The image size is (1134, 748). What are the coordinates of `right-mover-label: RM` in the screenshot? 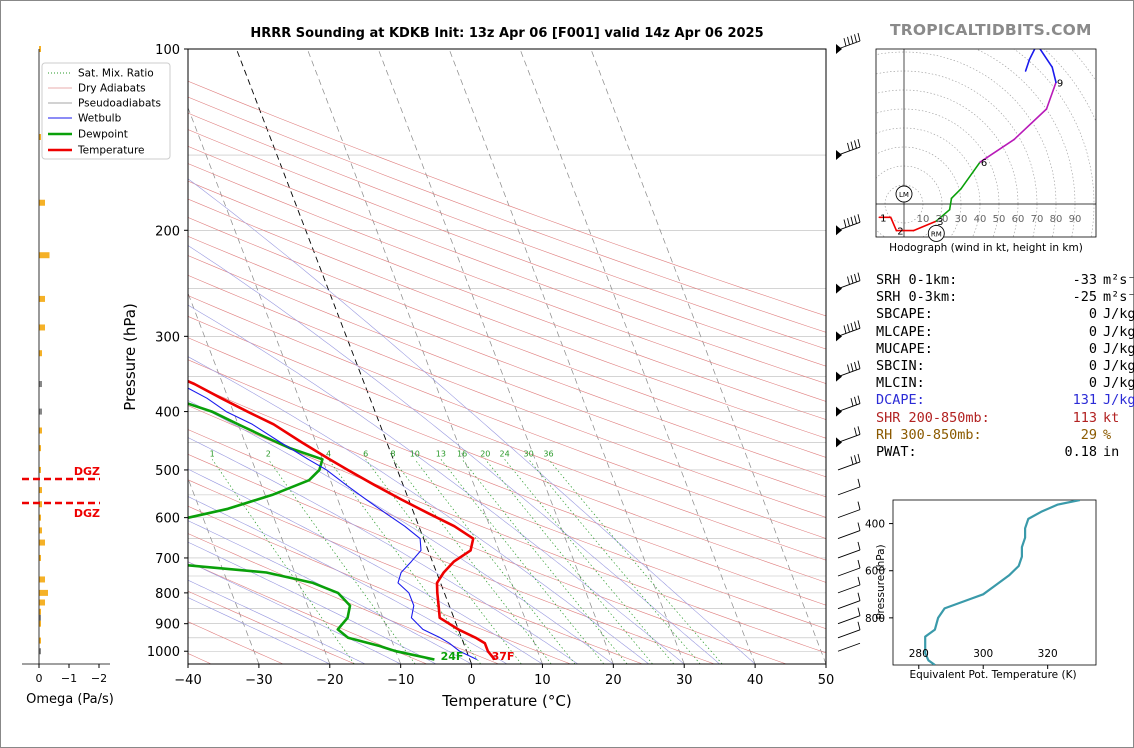 It's located at (936, 234).